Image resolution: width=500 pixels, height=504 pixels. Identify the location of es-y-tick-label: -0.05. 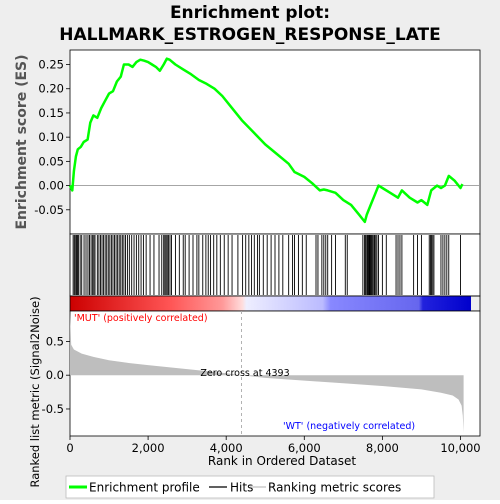
(49, 210).